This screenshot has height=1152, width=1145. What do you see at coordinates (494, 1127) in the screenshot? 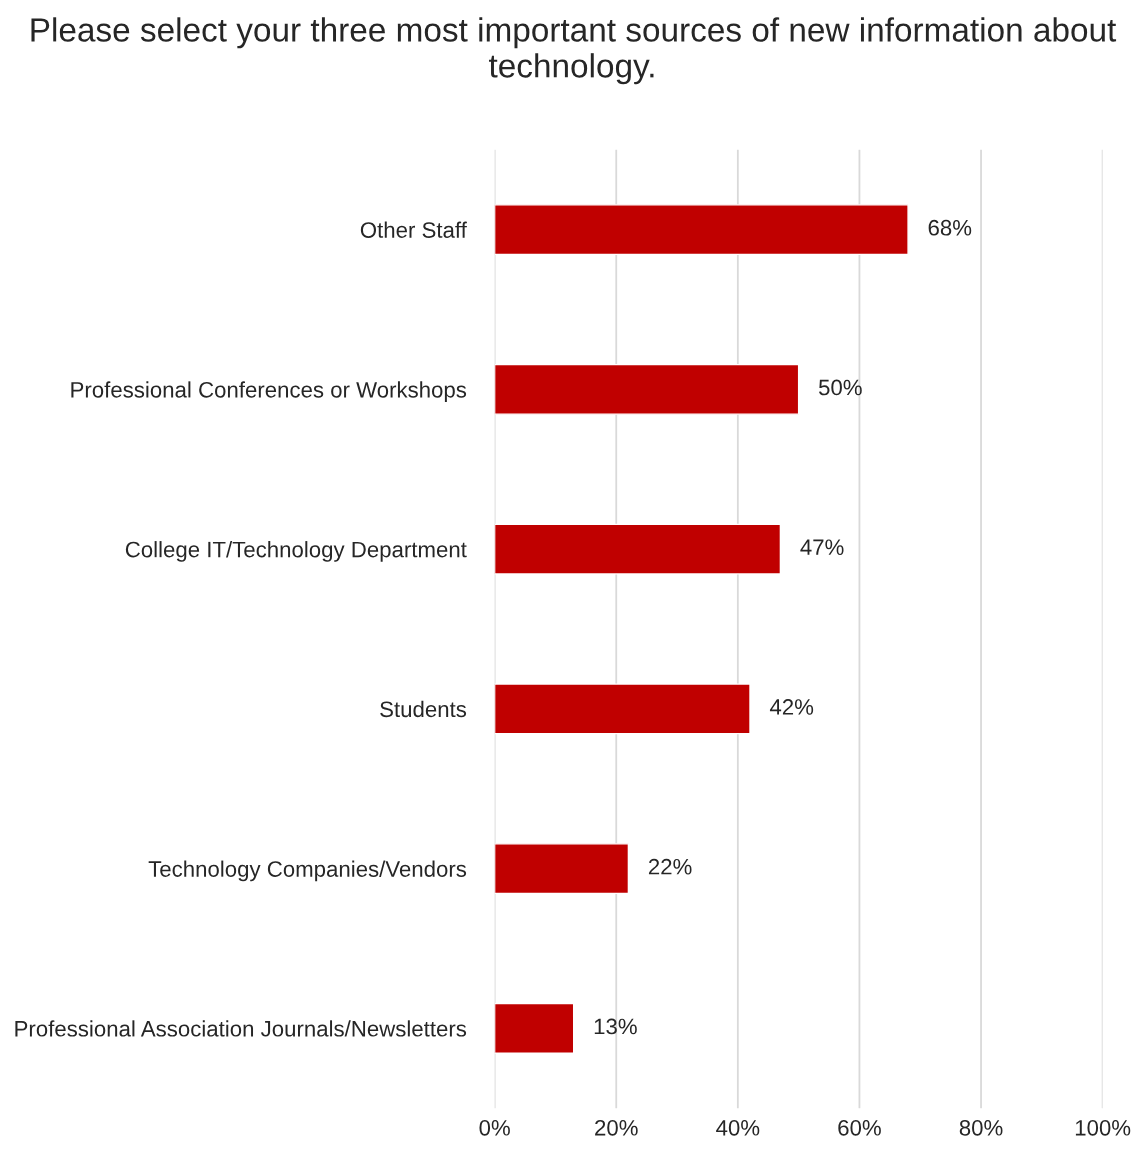
I see `x-tick-label: 0%` at bounding box center [494, 1127].